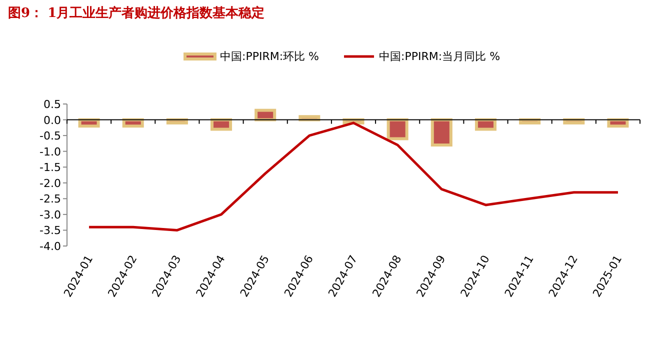  I want to click on y-tick-label: 0.0, so click(52, 120).